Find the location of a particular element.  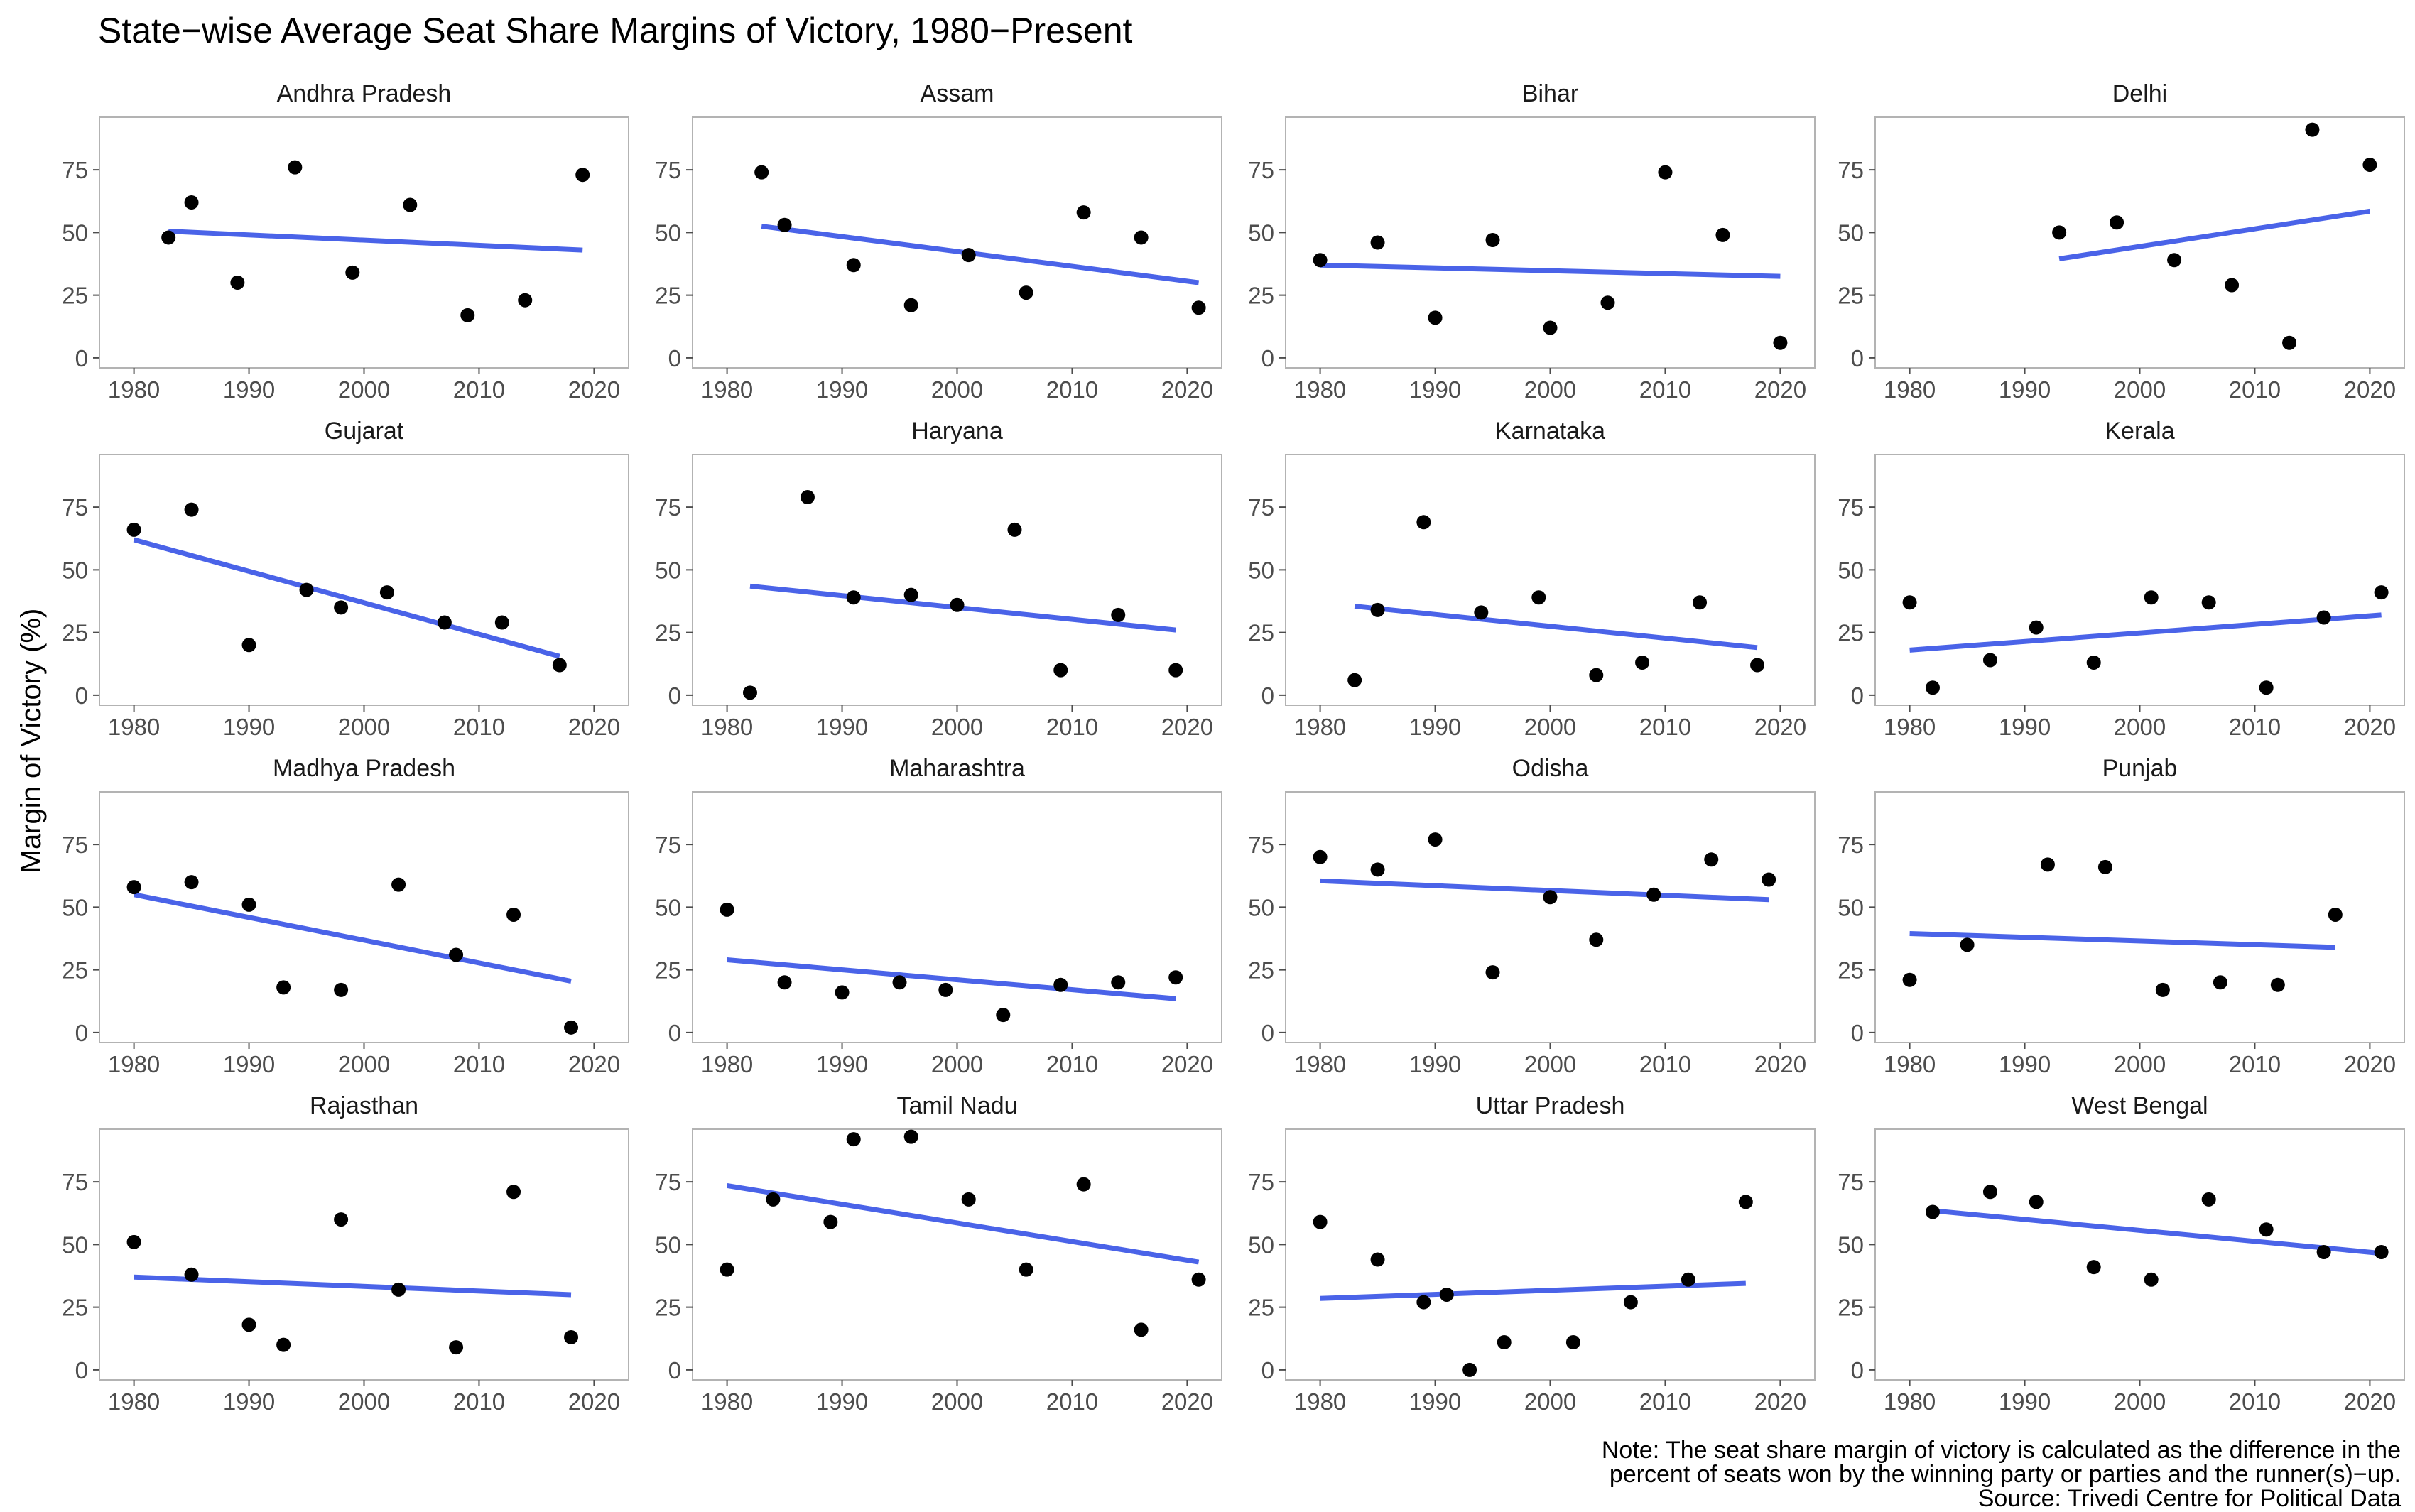

panel-tamil-nadu: Tamil Nadu 0 25 50 75 1980 1990 2000 2010 2020 is located at coordinates (939, 1253).